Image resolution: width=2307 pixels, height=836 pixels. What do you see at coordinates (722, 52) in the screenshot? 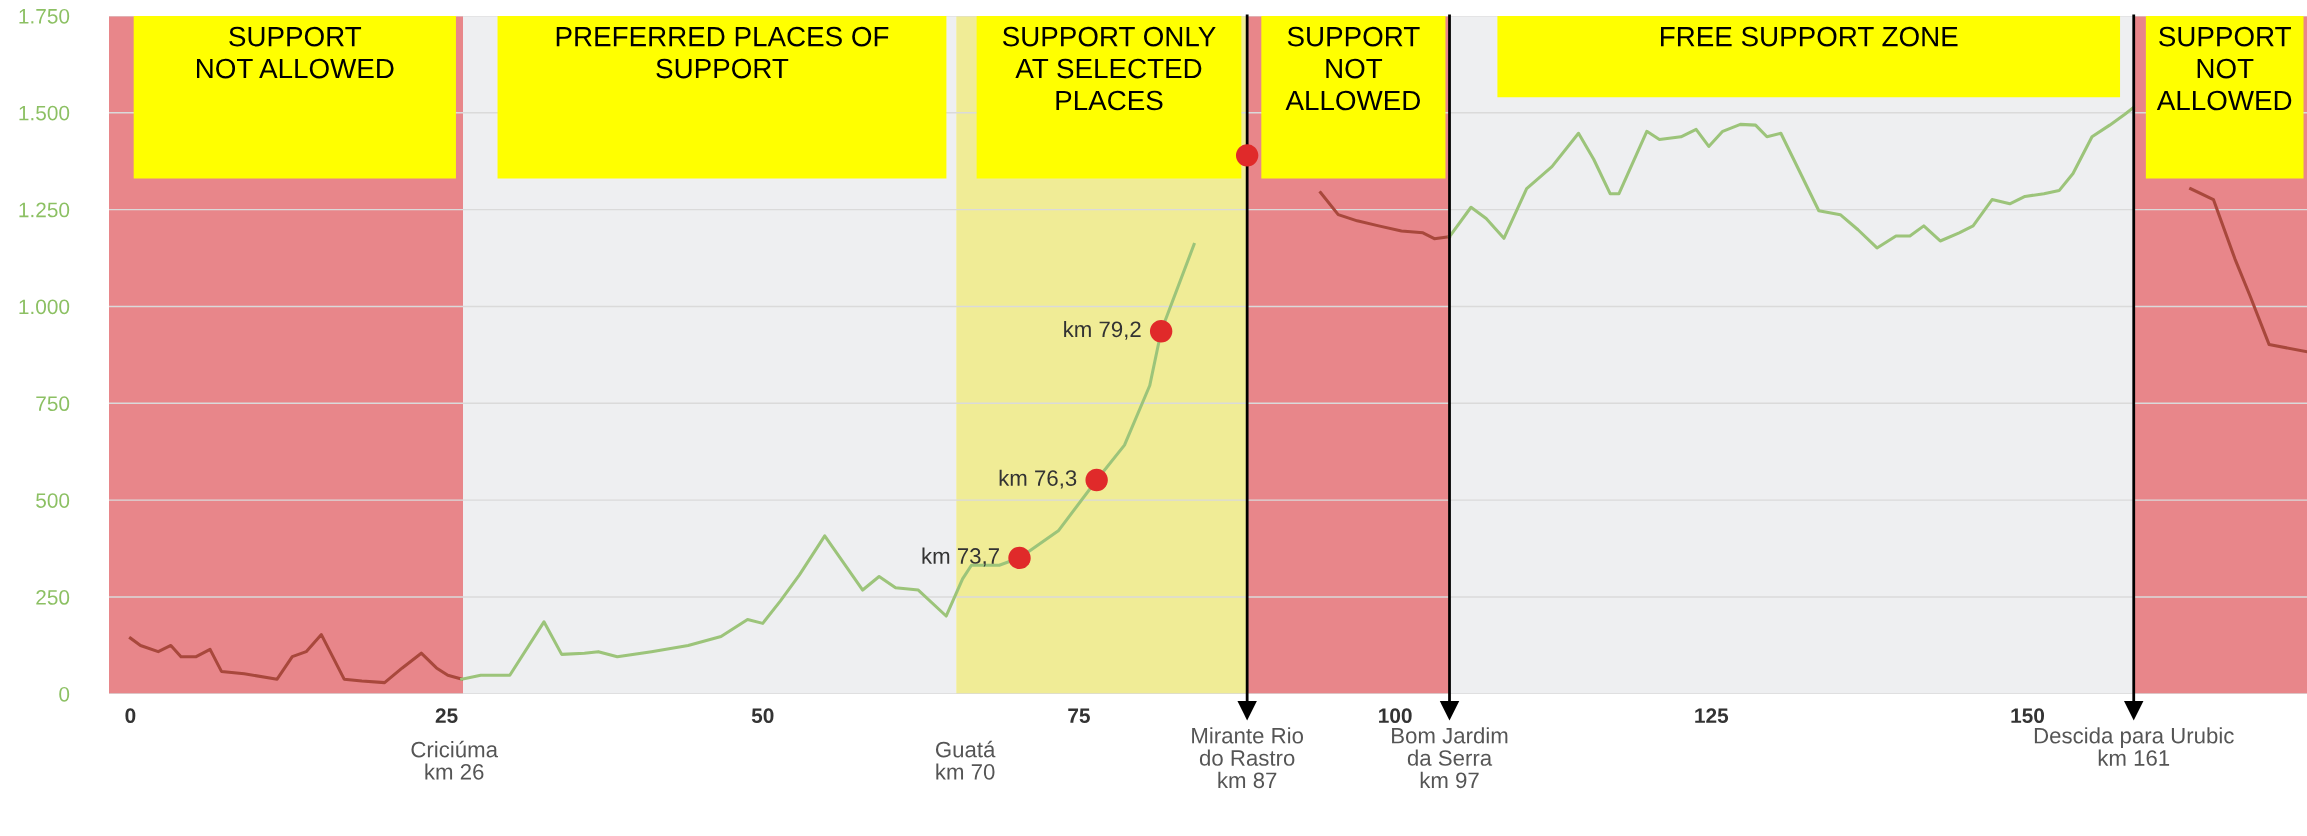
I see `band-label: PREFERRED PLACES OF SUPPORT` at bounding box center [722, 52].